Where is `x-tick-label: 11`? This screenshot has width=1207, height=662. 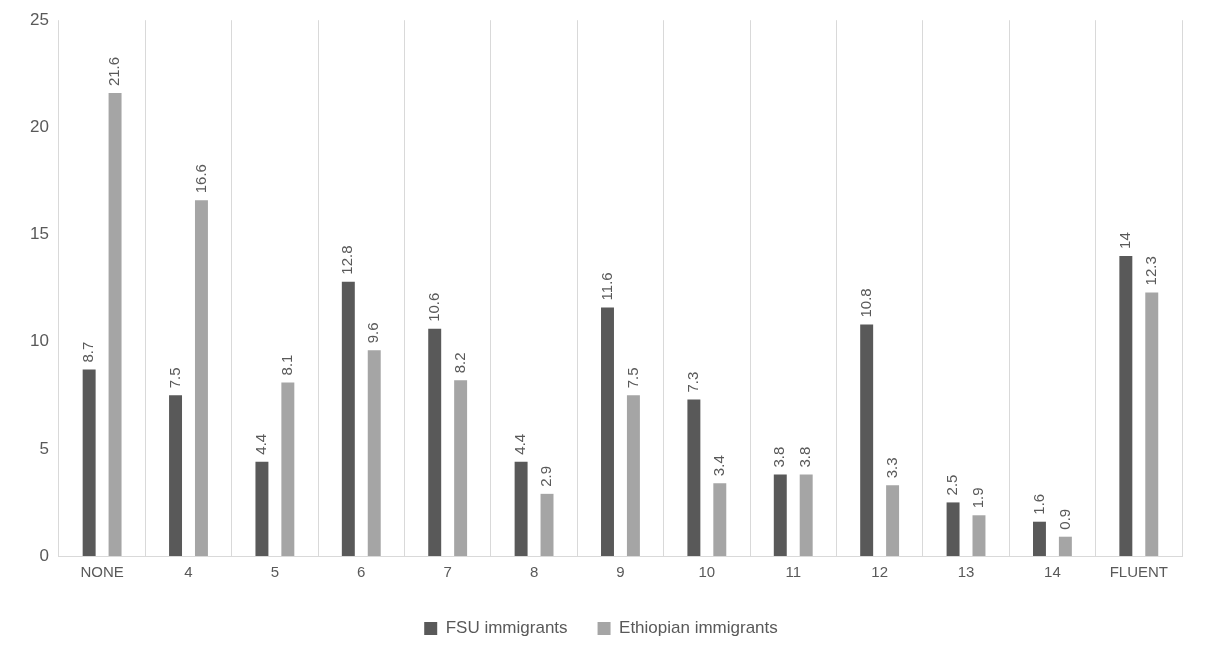 x-tick-label: 11 is located at coordinates (793, 572).